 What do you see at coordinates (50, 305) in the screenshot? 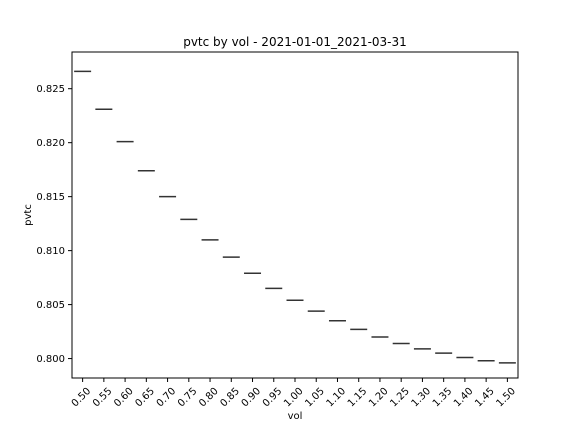
I see `y-tick-label: 0.805` at bounding box center [50, 305].